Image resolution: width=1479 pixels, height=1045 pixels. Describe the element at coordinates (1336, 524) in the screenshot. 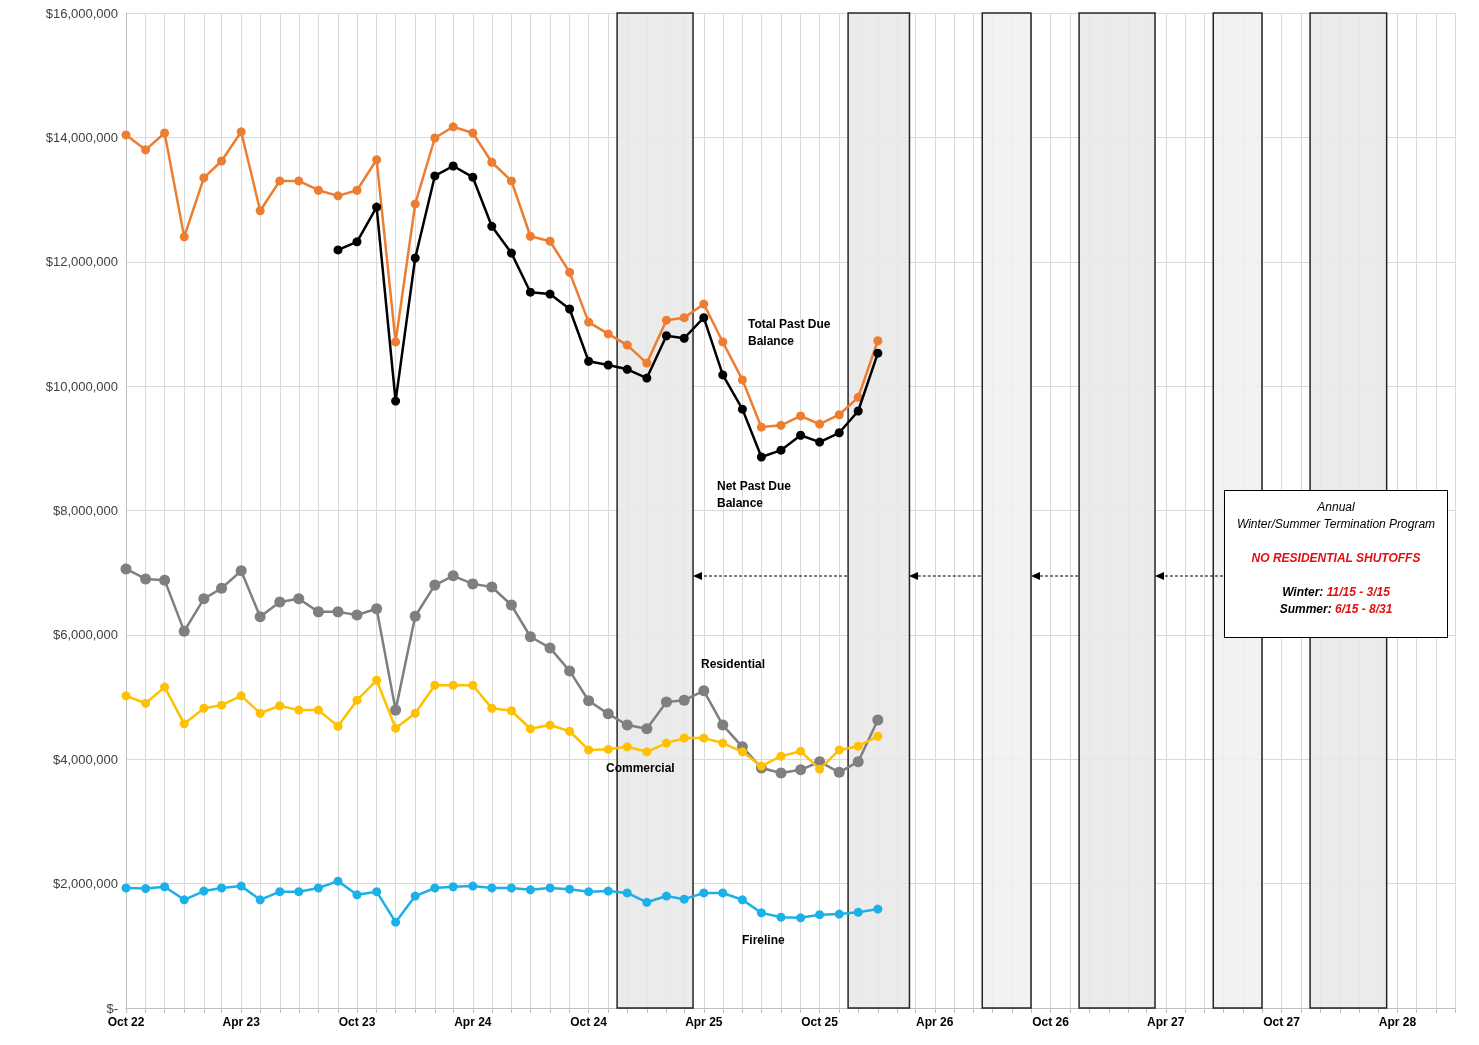

I see `annotation: Winter/Summer Termination Program` at that location.